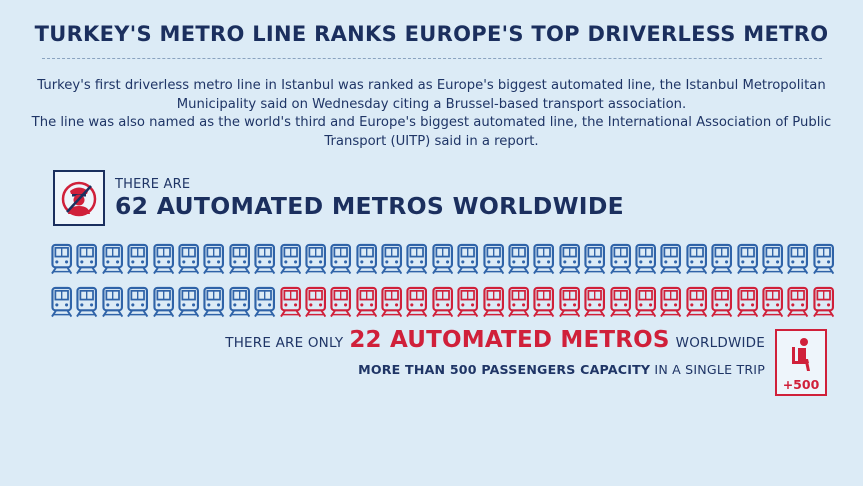 The width and height of the screenshot is (863, 486). Describe the element at coordinates (801, 362) in the screenshot. I see `seat-icon: +500` at that location.